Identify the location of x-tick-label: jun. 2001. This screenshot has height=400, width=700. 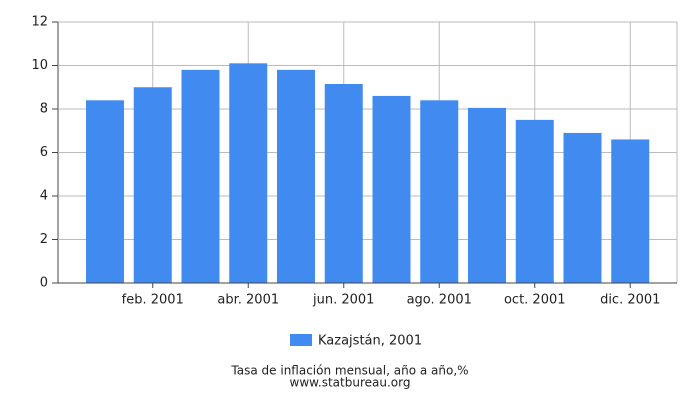
(343, 300).